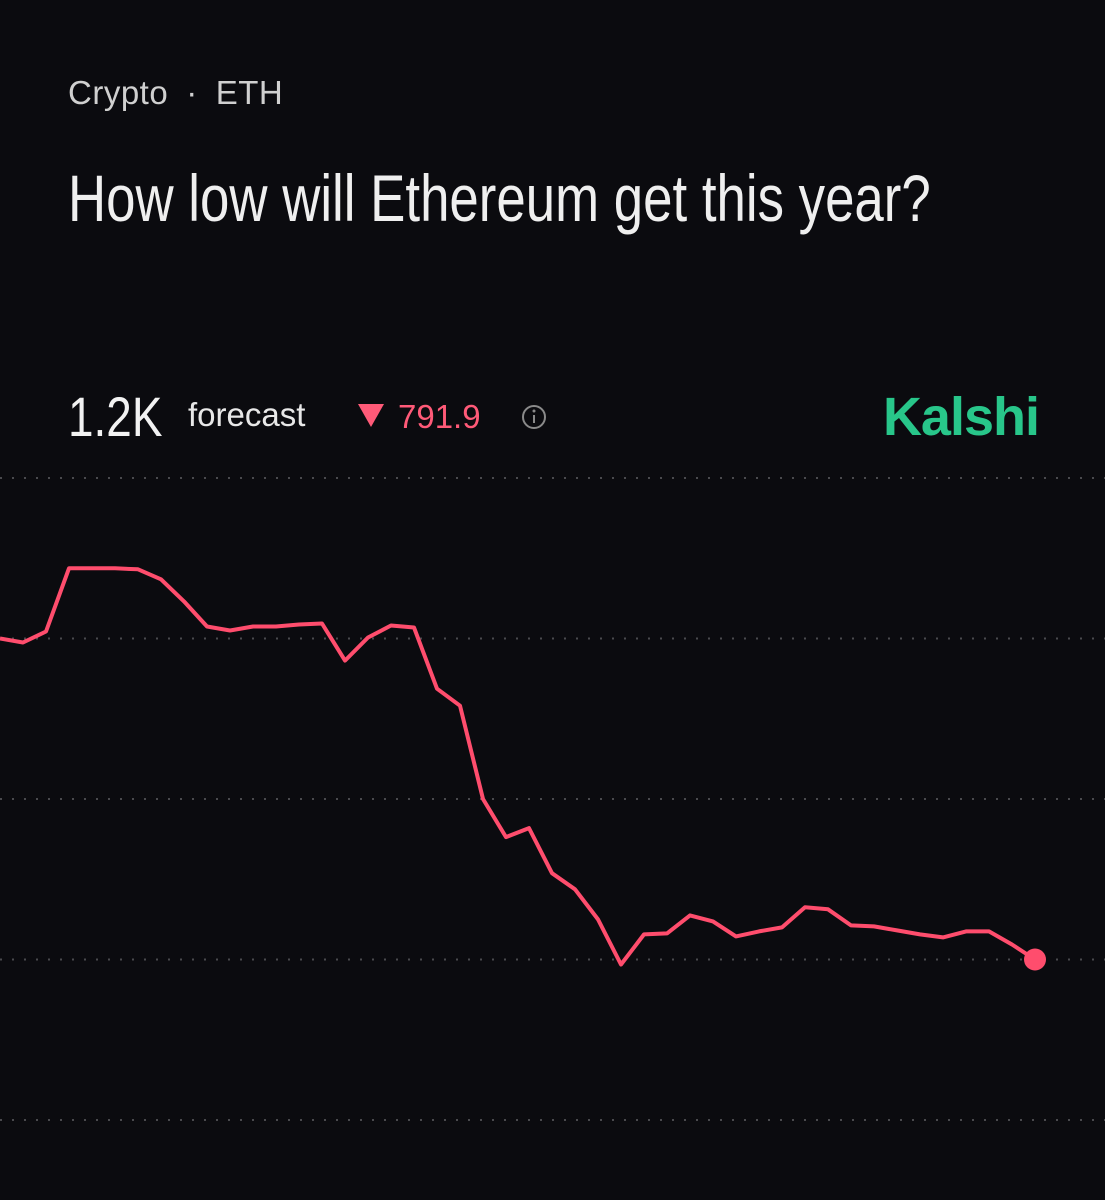  I want to click on forecast-label: forecast, so click(247, 414).